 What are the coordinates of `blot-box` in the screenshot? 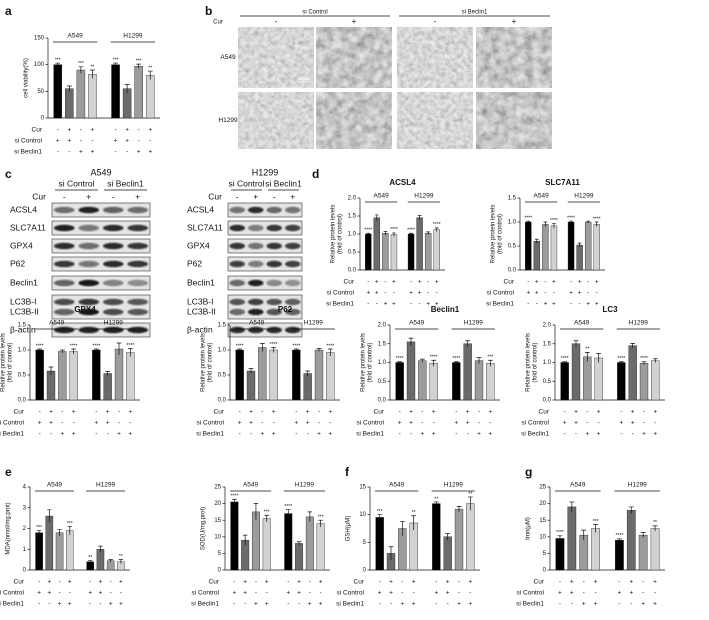 It's located at (101, 330).